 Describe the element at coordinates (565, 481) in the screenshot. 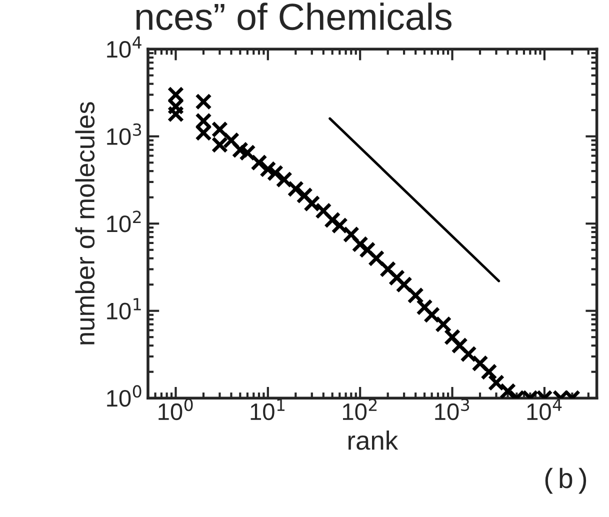

I see `text: (b)` at that location.